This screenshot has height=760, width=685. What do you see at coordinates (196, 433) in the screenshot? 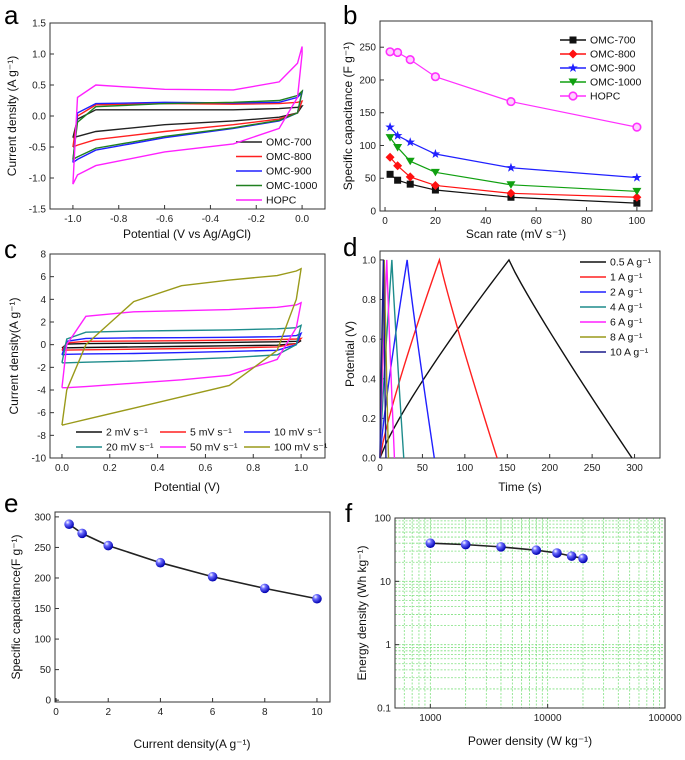
I see `legend-item: 5 mV s⁻¹` at bounding box center [196, 433].